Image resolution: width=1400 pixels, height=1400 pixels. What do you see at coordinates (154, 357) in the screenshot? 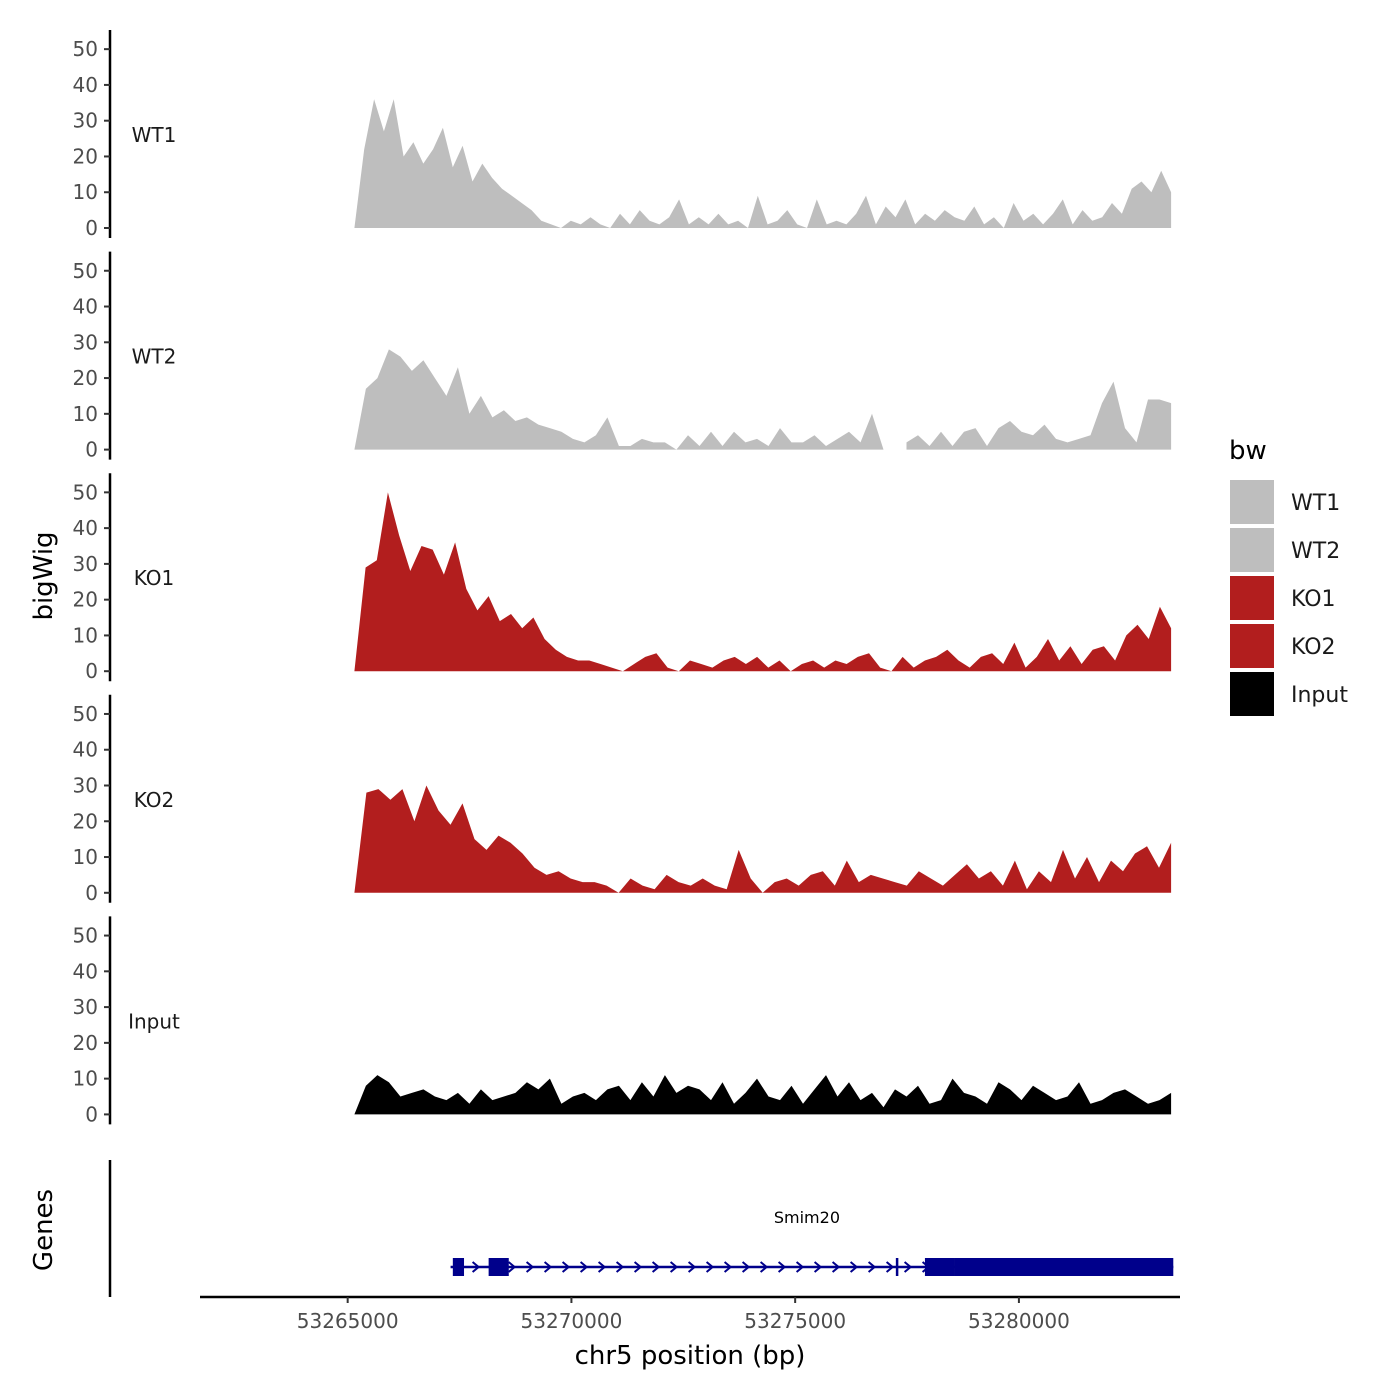
I see `track-label: WT2` at bounding box center [154, 357].